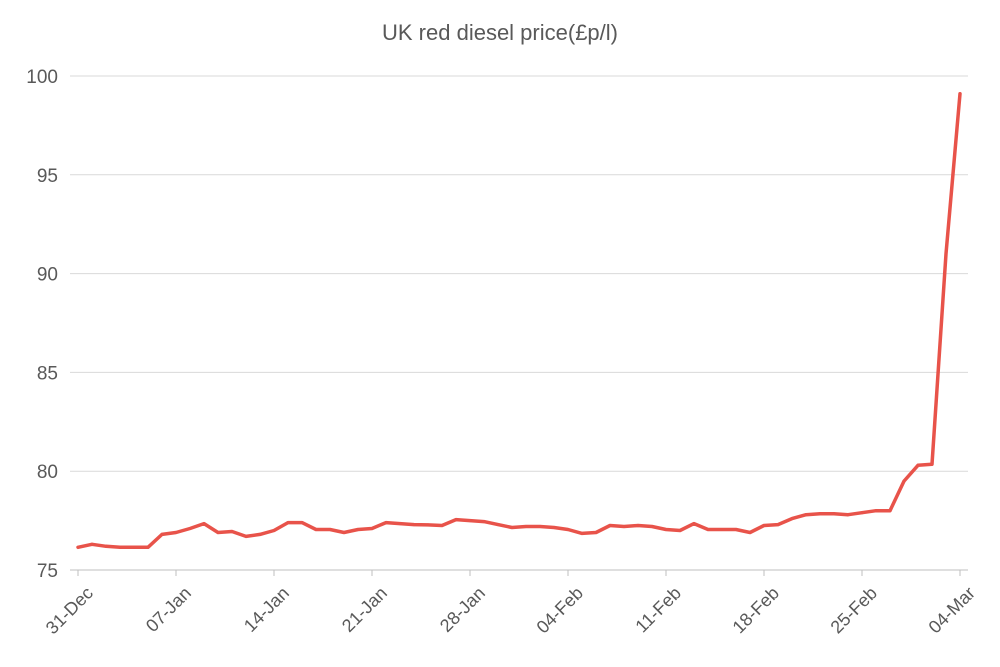  I want to click on x-tick-label: 07-Jan, so click(168, 609).